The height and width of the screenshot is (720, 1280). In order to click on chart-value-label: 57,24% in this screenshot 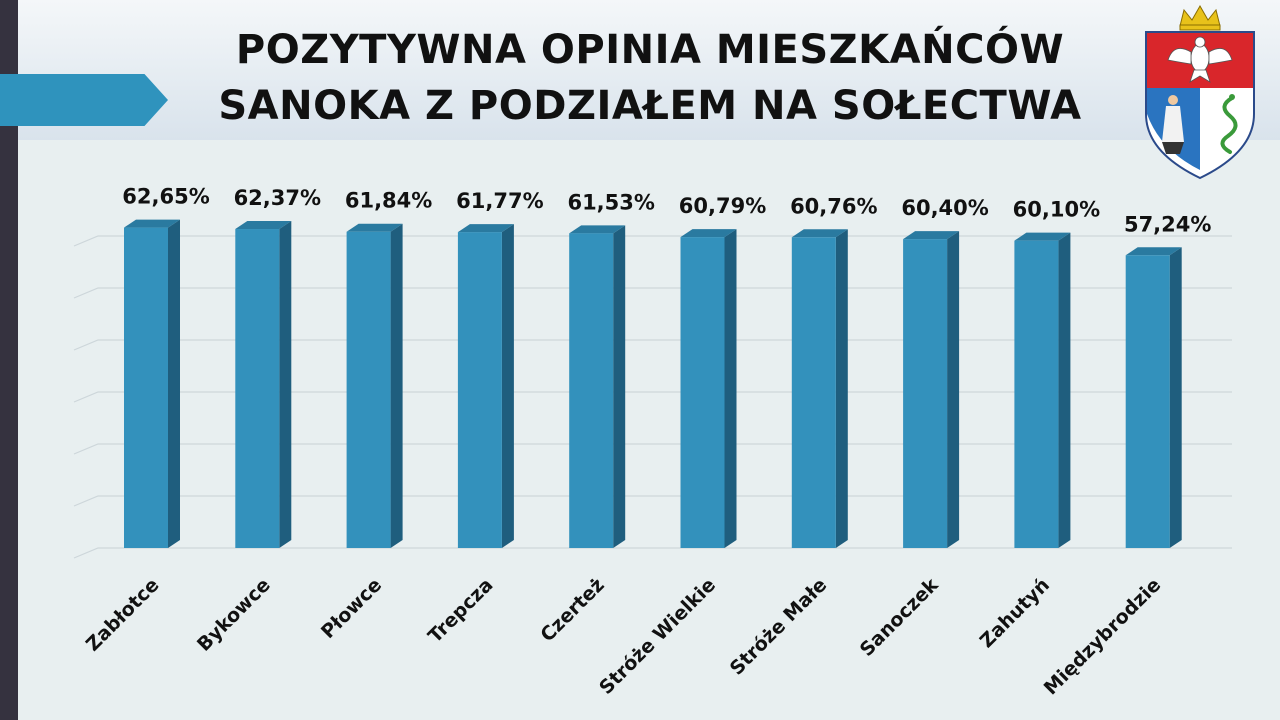, I will do `click(1167, 224)`.